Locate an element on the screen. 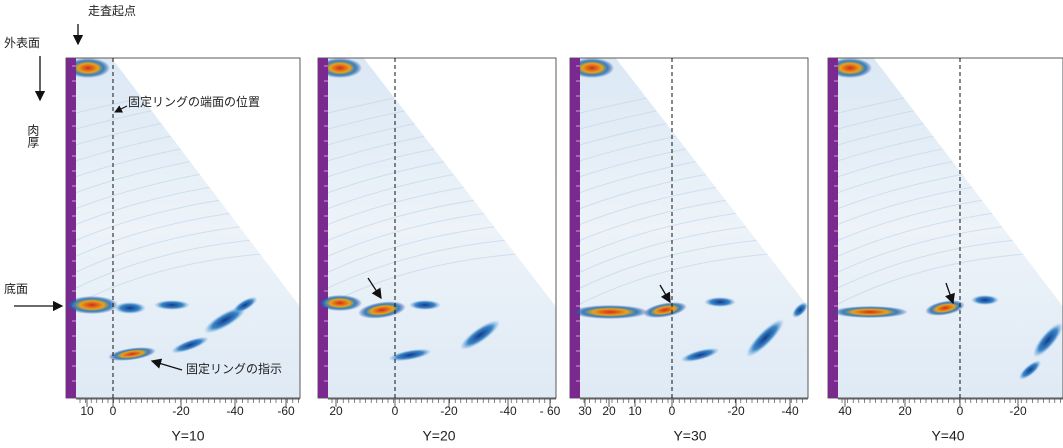  panel-caption: Y=20 is located at coordinates (438, 436).